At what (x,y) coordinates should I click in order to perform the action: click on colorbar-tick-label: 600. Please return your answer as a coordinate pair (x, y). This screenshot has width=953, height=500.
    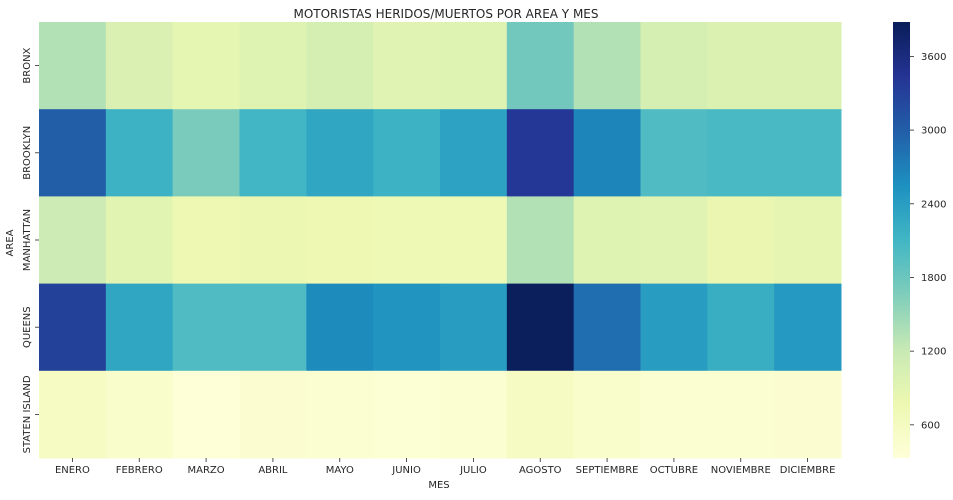
    Looking at the image, I should click on (930, 425).